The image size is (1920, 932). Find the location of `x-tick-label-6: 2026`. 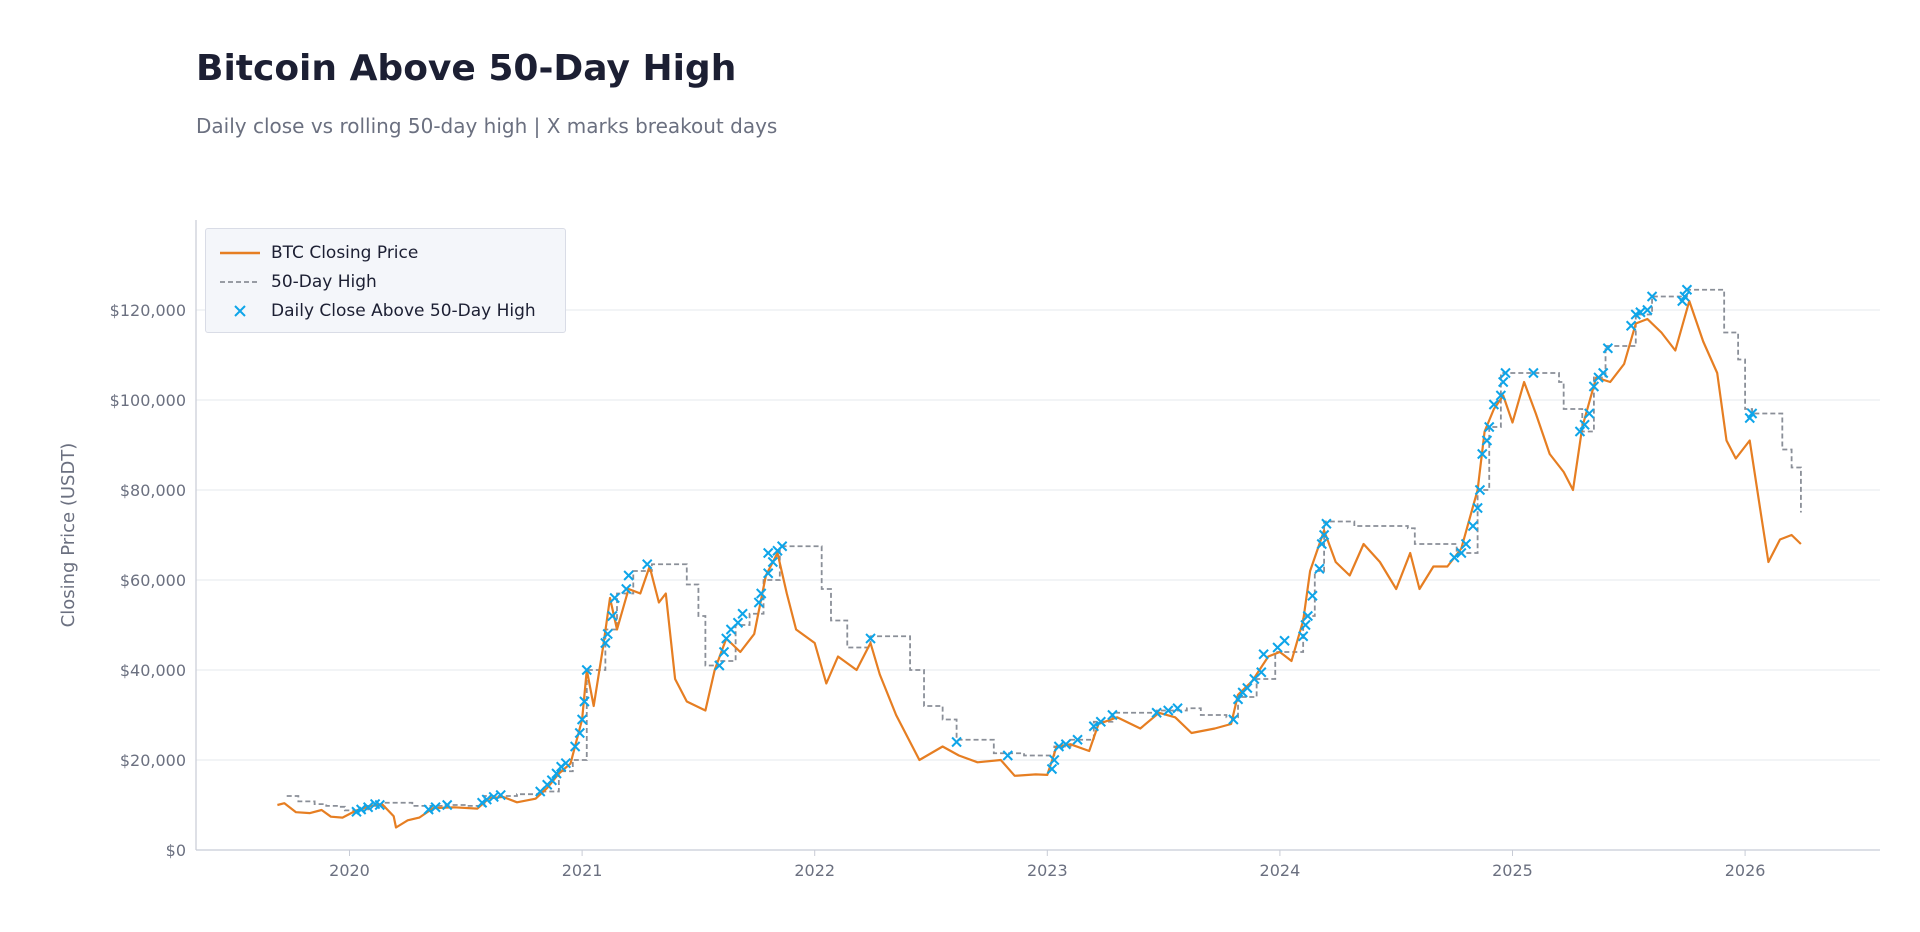

x-tick-label-6: 2026 is located at coordinates (1745, 870).